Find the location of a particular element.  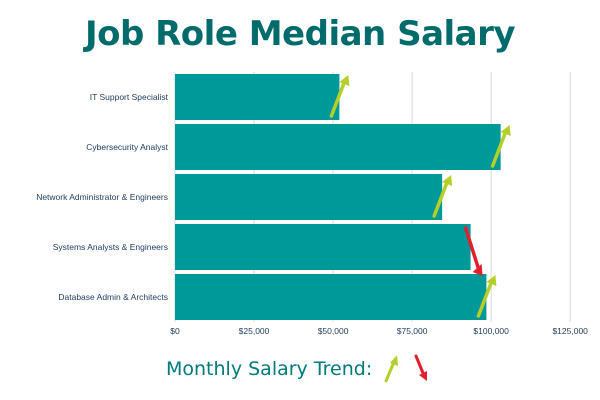

legend: Monthly Salary Trend: is located at coordinates (299, 369).